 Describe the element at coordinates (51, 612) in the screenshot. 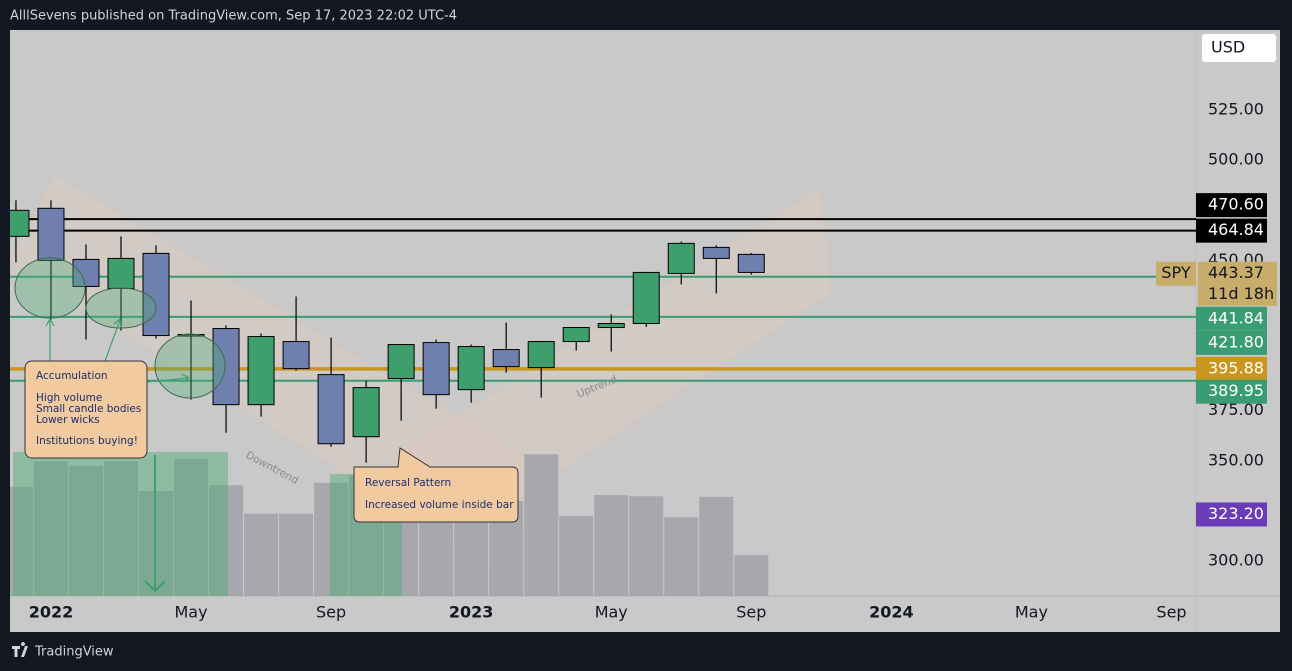

I see `x-tick-label: 2022` at that location.